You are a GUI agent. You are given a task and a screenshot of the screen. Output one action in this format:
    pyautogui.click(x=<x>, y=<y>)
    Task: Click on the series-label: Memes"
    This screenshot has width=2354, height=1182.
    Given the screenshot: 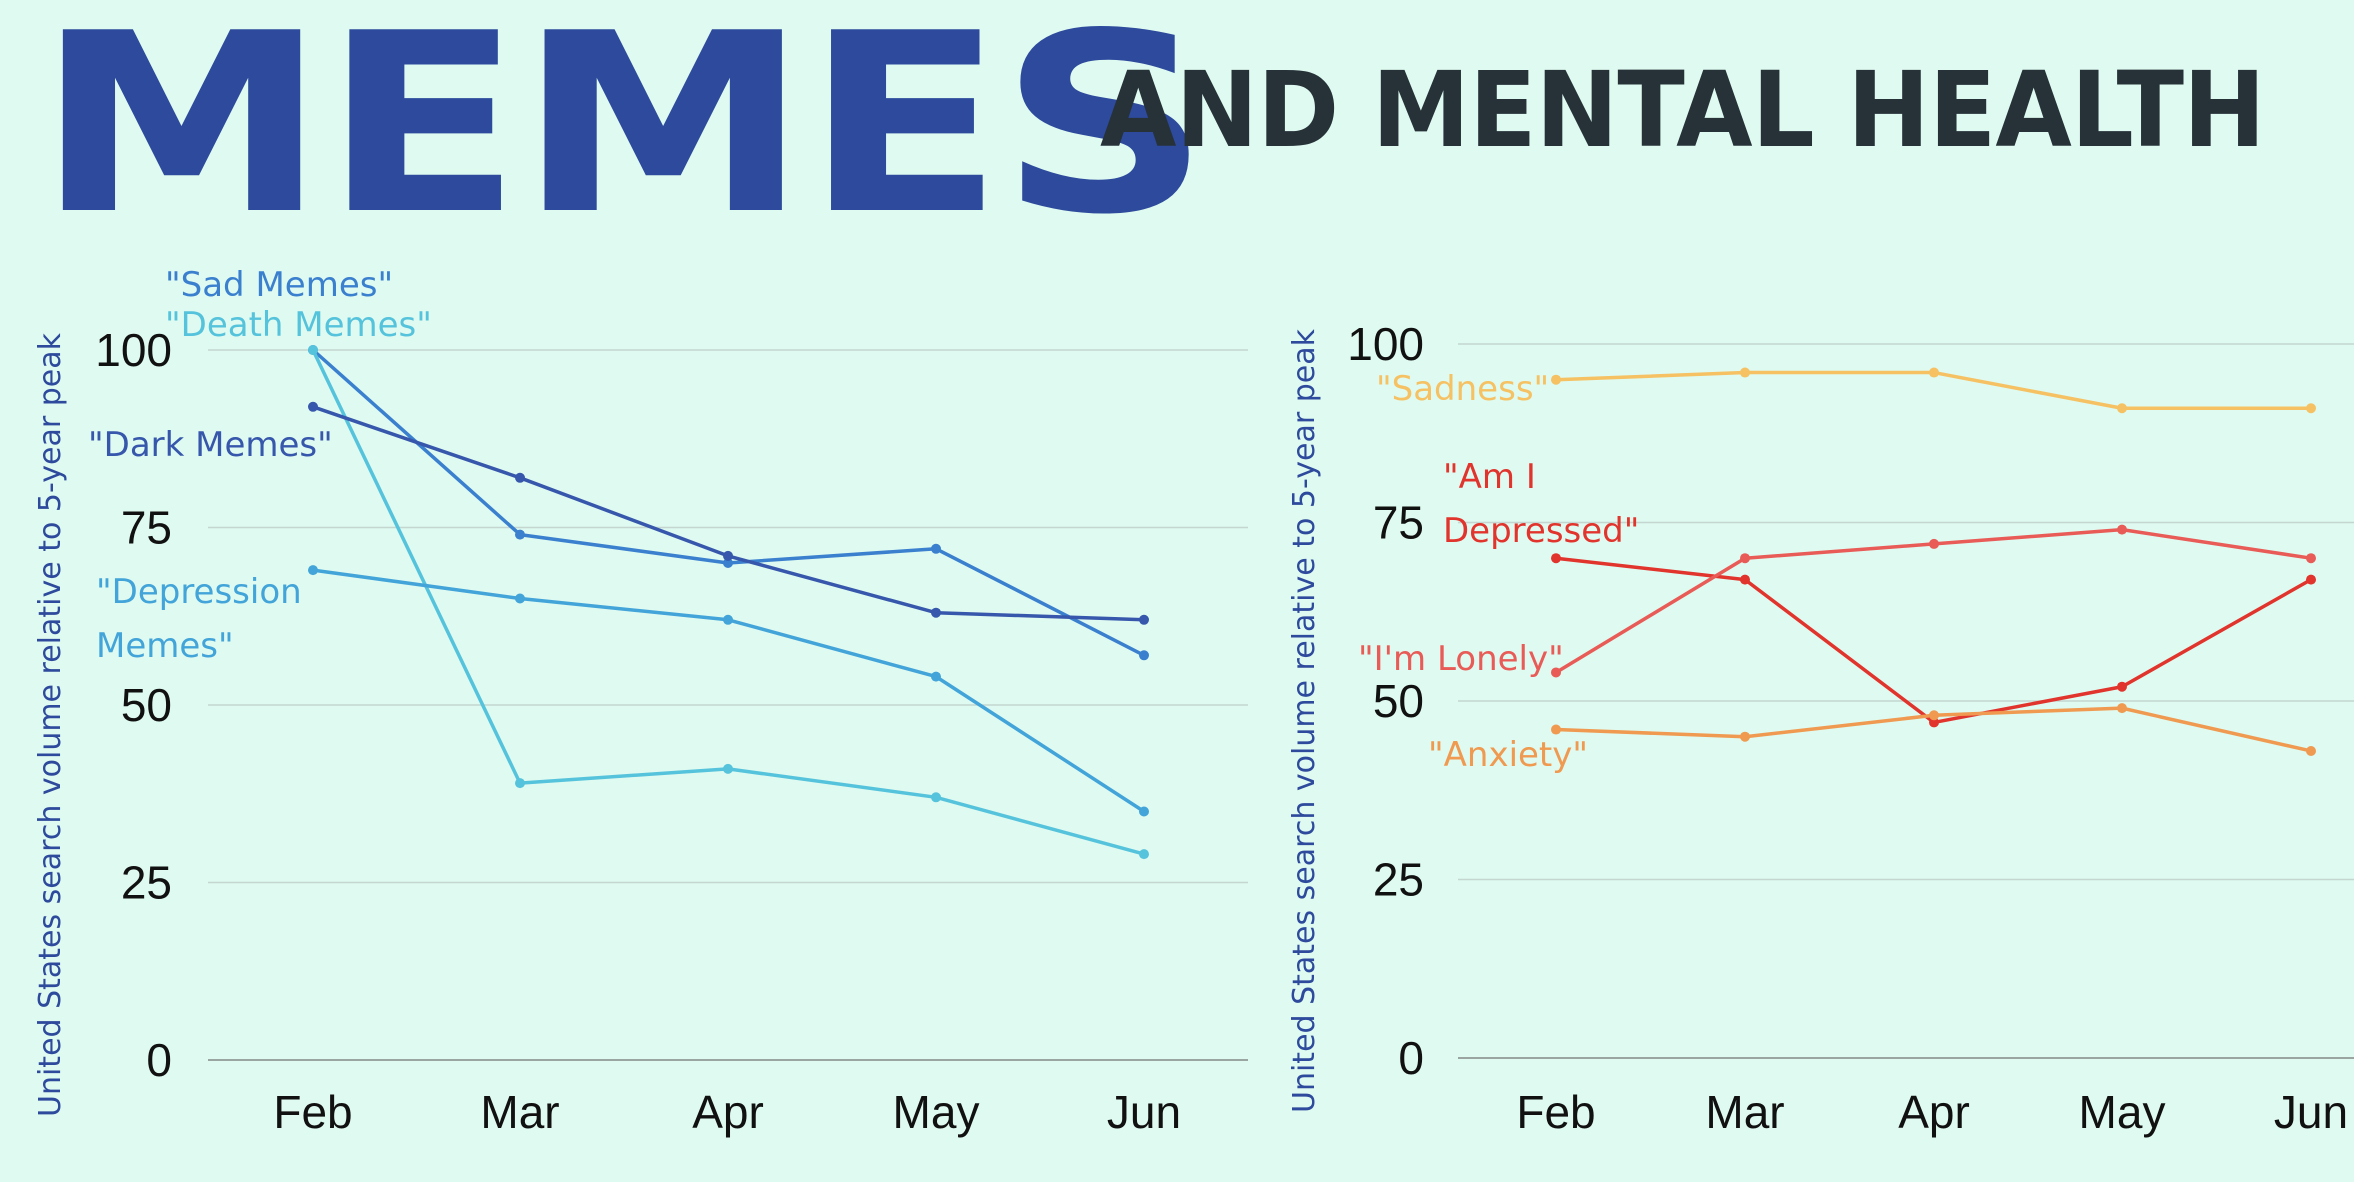 What is the action you would take?
    pyautogui.click(x=165, y=646)
    